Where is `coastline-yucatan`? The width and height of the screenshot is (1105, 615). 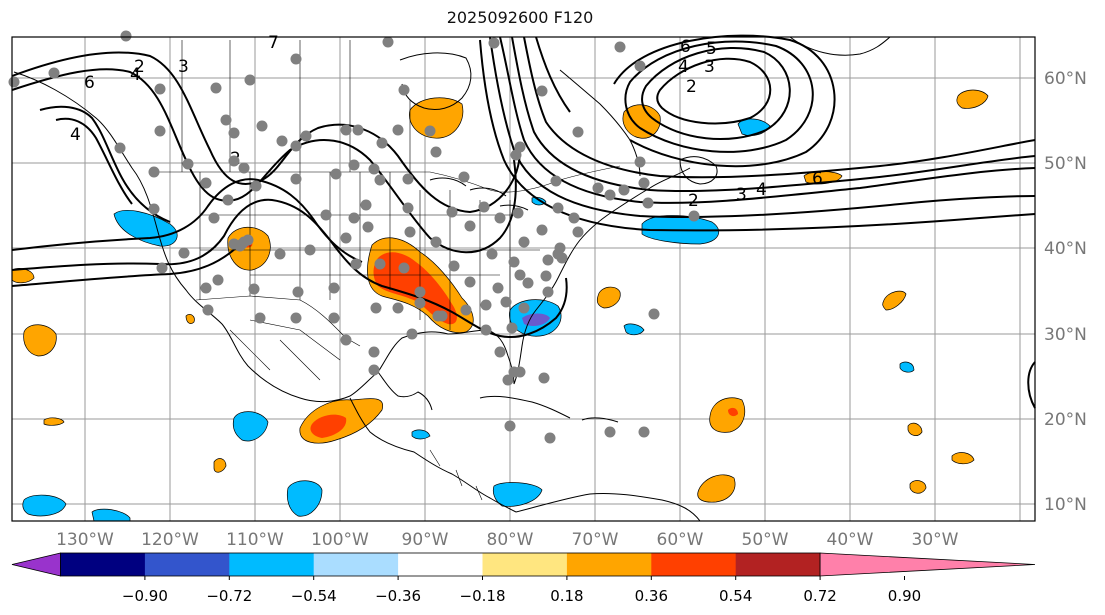 coastline-yucatan is located at coordinates (405, 391).